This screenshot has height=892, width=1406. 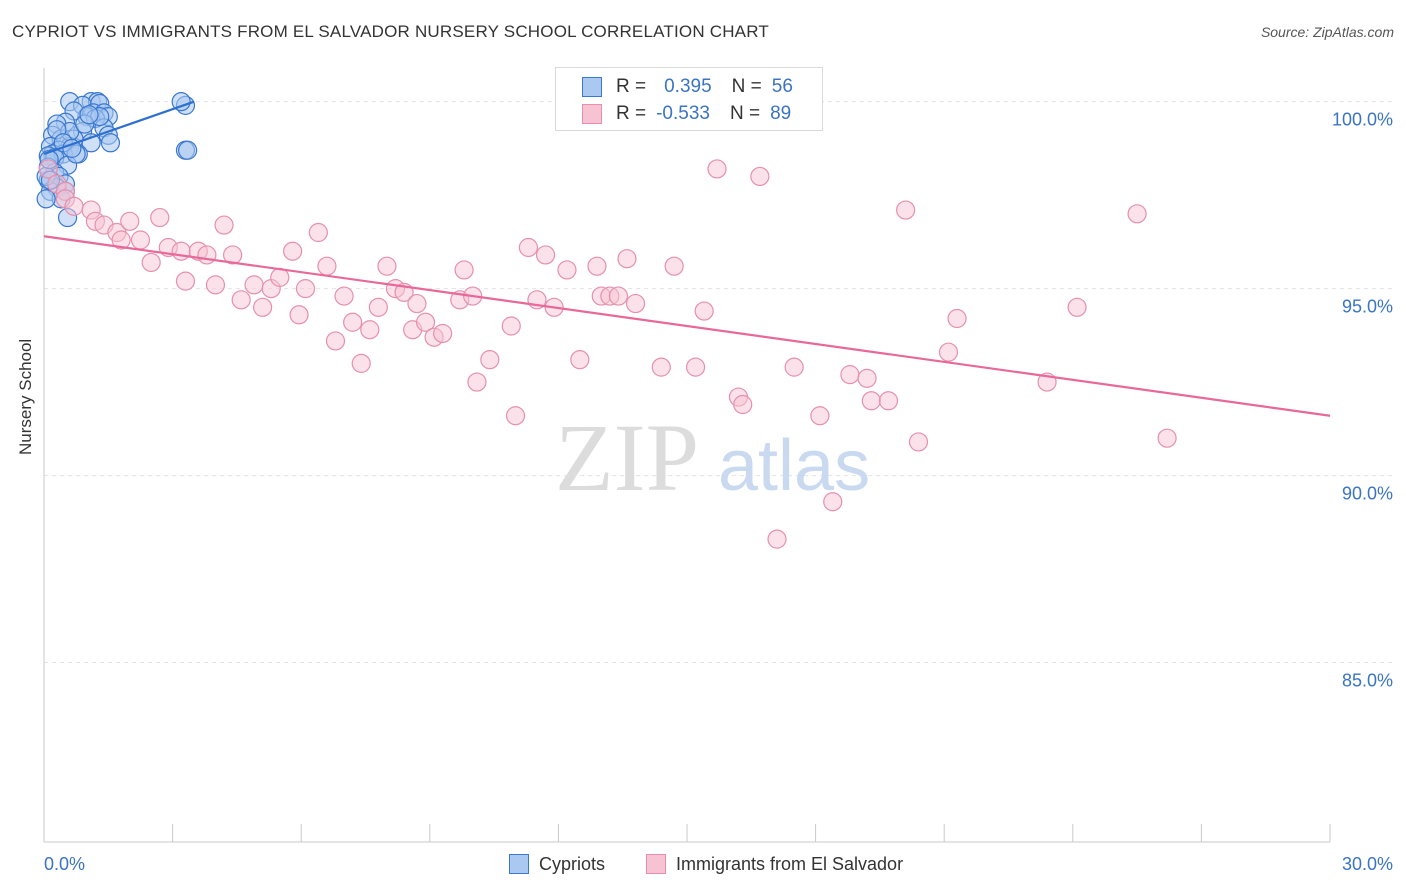 I want to click on watermark: ZIP atlas, so click(x=712, y=457).